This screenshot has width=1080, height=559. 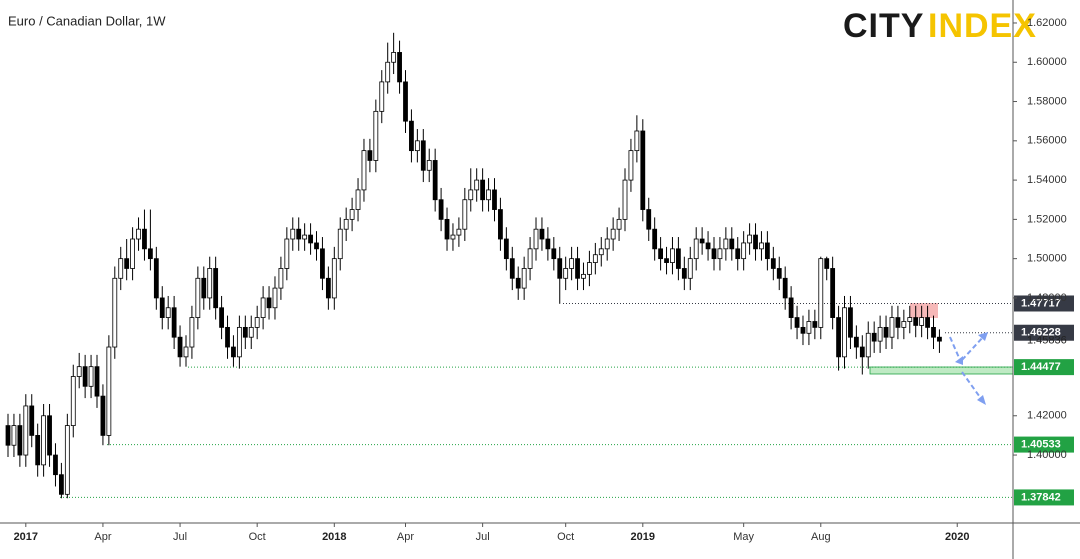 I want to click on level-label: 1.46228, so click(x=1041, y=333).